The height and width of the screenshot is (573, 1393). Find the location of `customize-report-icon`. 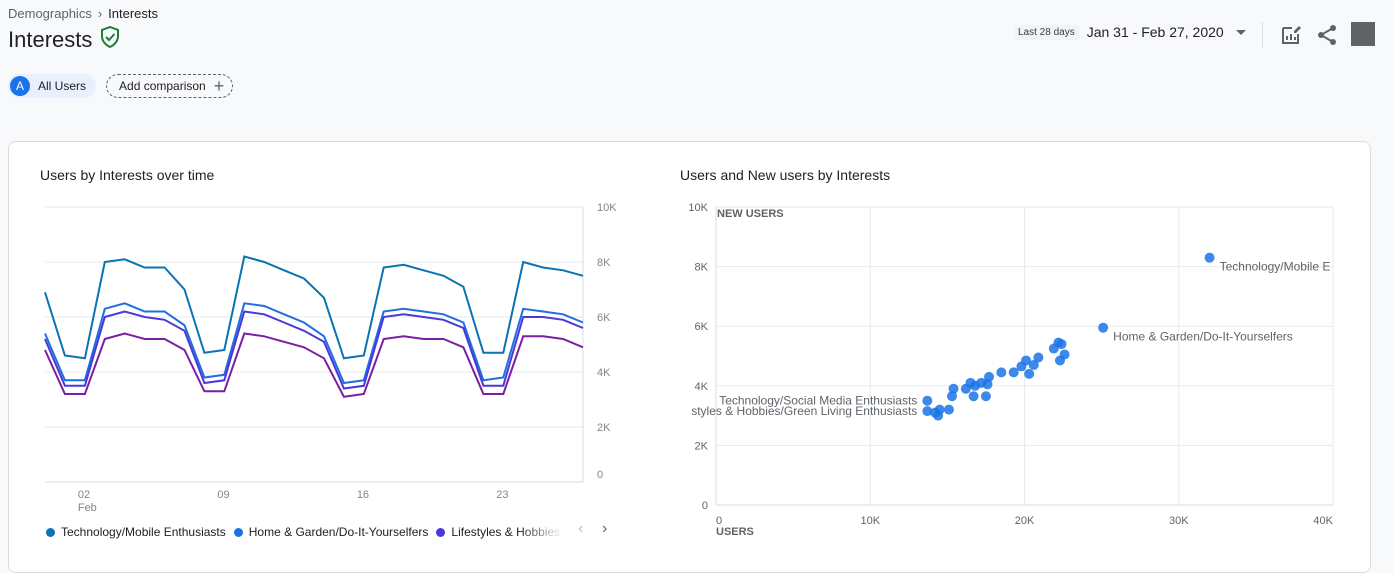

customize-report-icon is located at coordinates (1291, 35).